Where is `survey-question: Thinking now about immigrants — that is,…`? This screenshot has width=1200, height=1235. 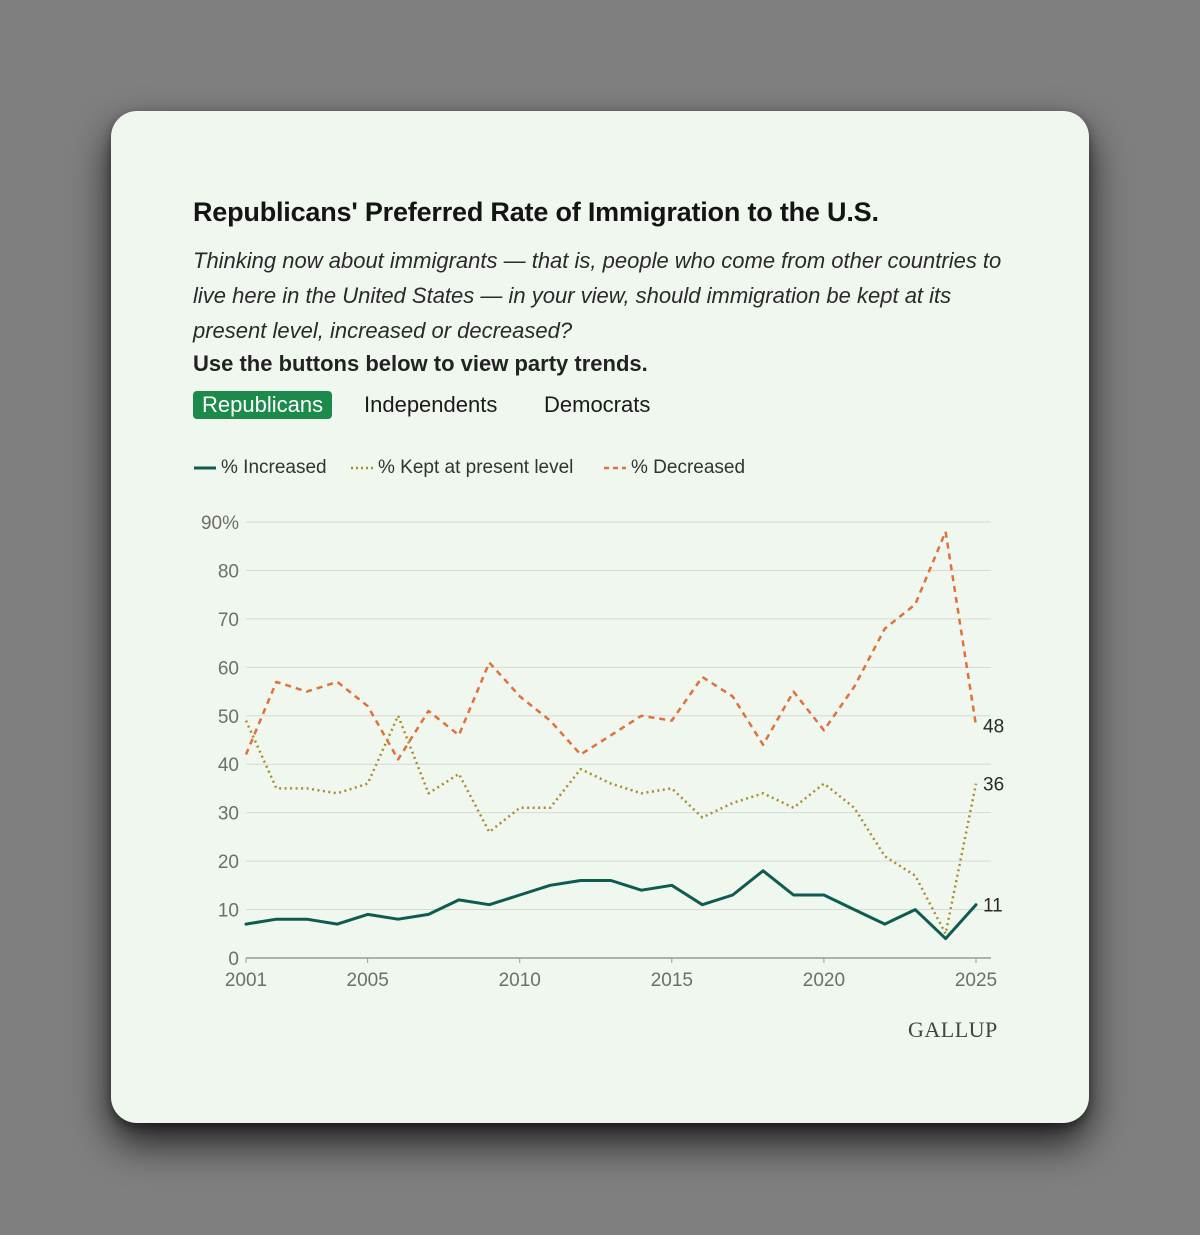 survey-question: Thinking now about immigrants — that is,… is located at coordinates (597, 295).